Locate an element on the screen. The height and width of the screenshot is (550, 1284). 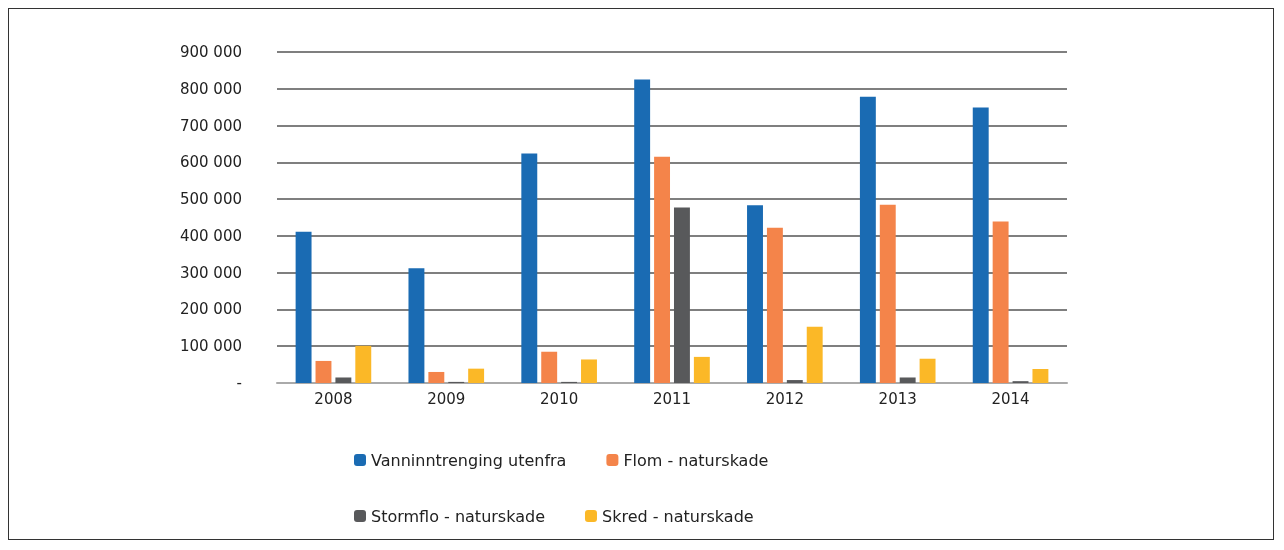
y-tick-label: 100 000 is located at coordinates (210, 346).